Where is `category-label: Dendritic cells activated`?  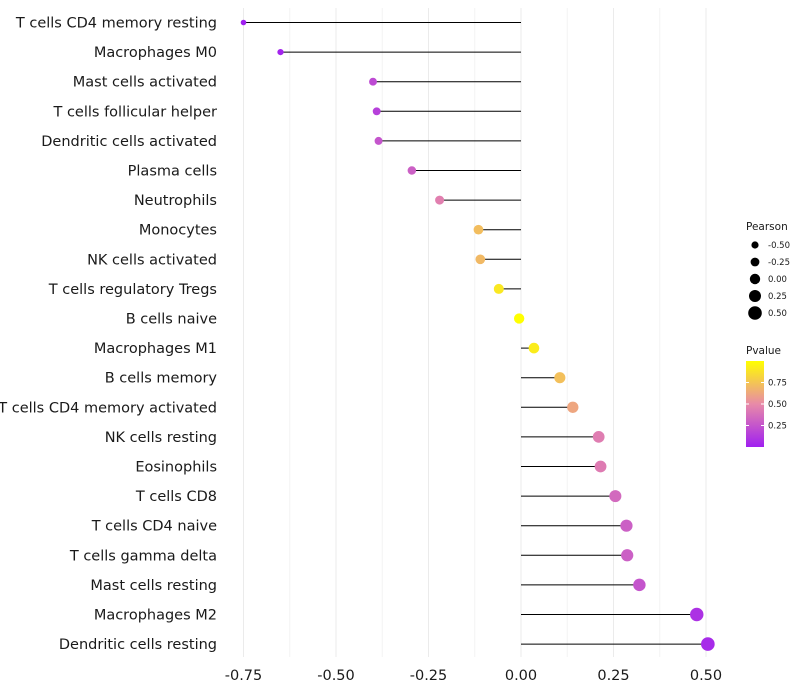 category-label: Dendritic cells activated is located at coordinates (129, 142).